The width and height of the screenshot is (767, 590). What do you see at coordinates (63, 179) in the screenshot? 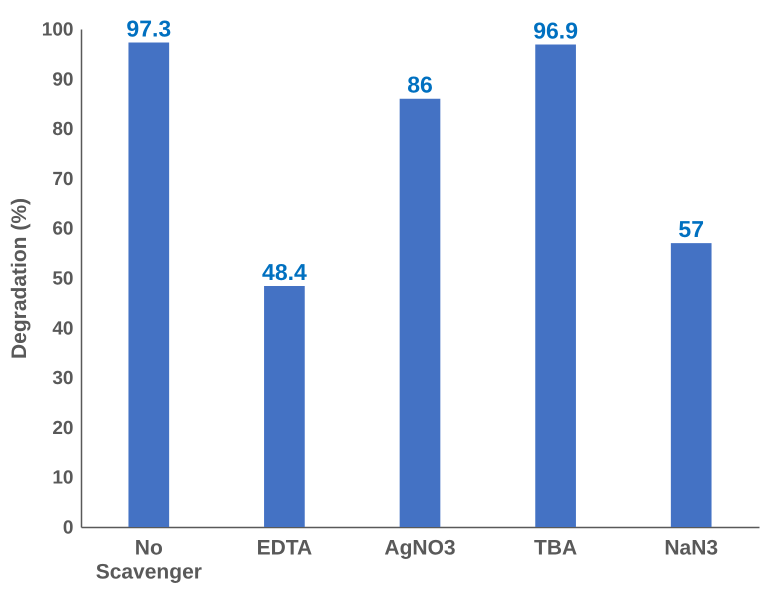
I see `y-tick-label: 70` at bounding box center [63, 179].